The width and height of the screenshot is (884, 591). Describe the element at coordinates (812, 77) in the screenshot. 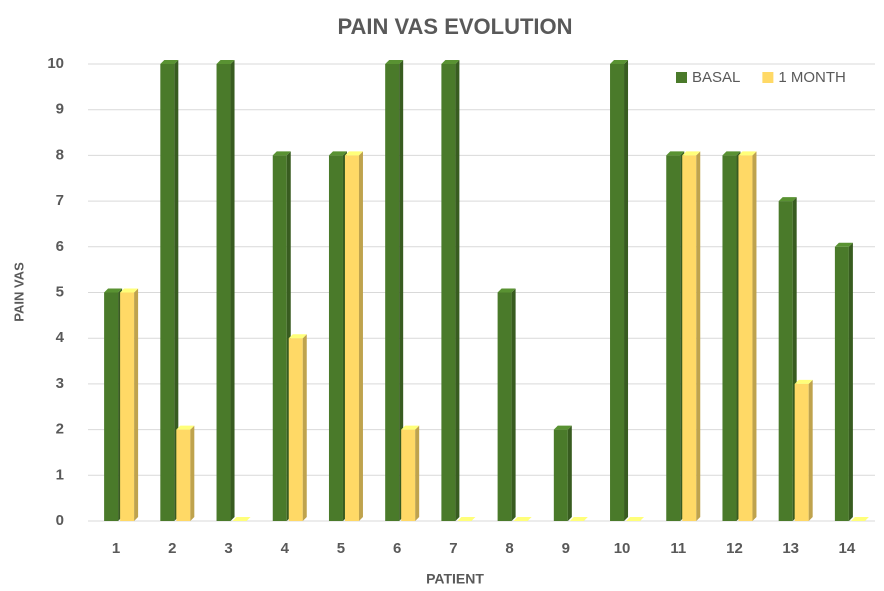

I see `legend-label: 1 MONTH` at that location.